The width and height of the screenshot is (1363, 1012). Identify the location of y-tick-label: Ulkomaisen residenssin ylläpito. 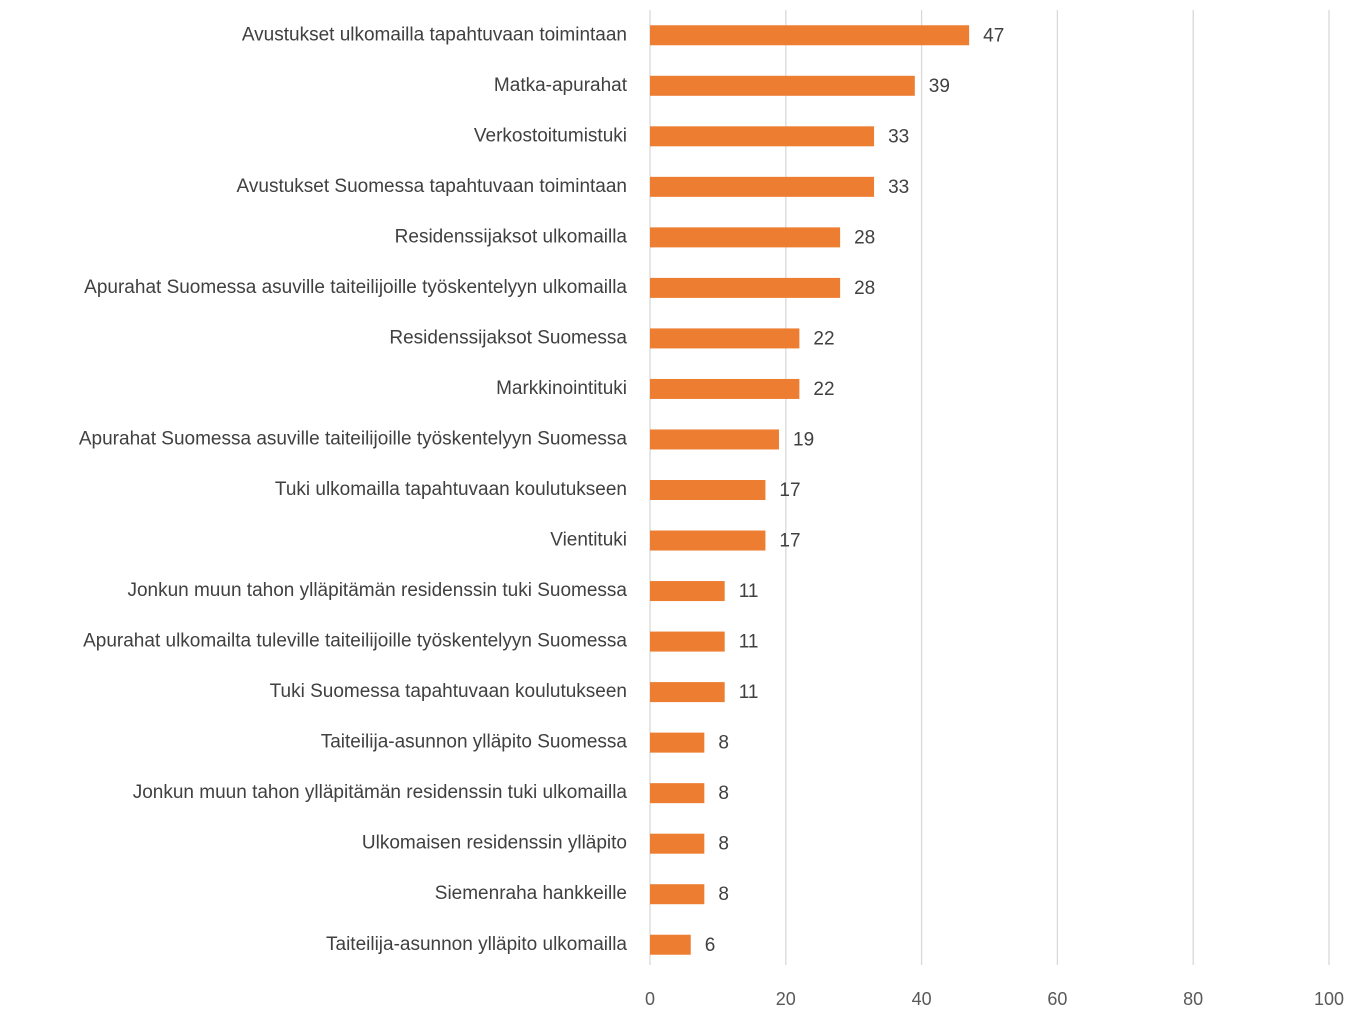
(494, 843).